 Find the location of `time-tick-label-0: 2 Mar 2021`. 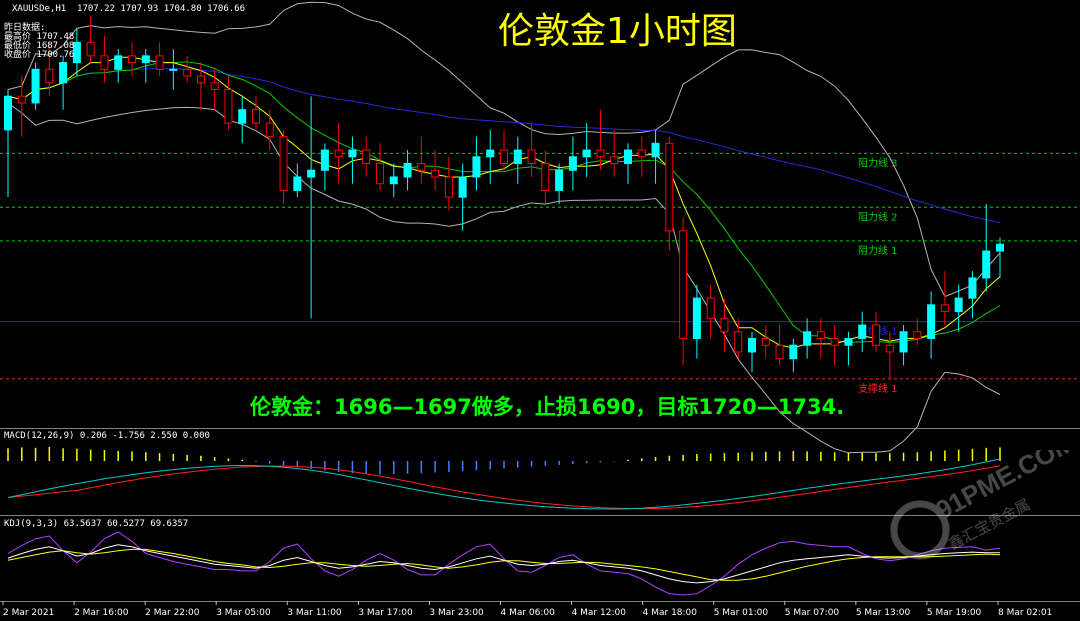

time-tick-label-0: 2 Mar 2021 is located at coordinates (28, 613).